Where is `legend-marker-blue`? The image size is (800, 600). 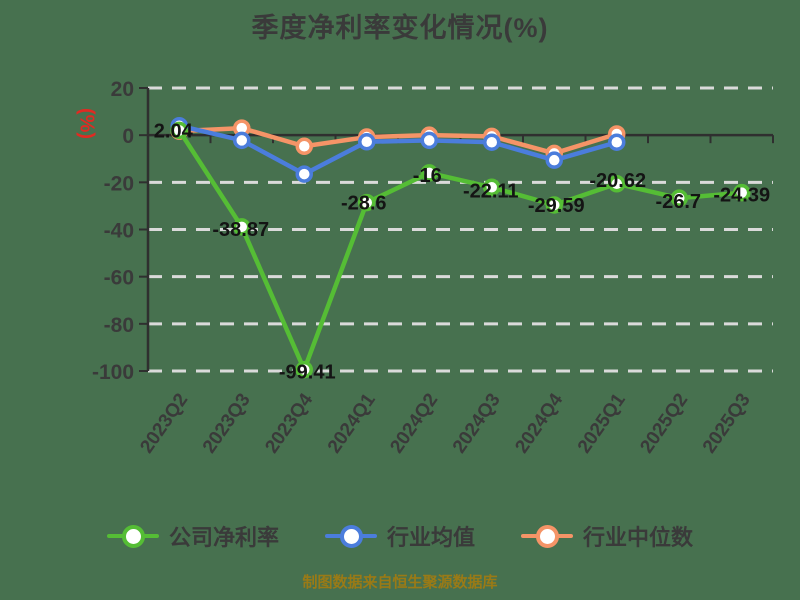
legend-marker-blue is located at coordinates (350, 536).